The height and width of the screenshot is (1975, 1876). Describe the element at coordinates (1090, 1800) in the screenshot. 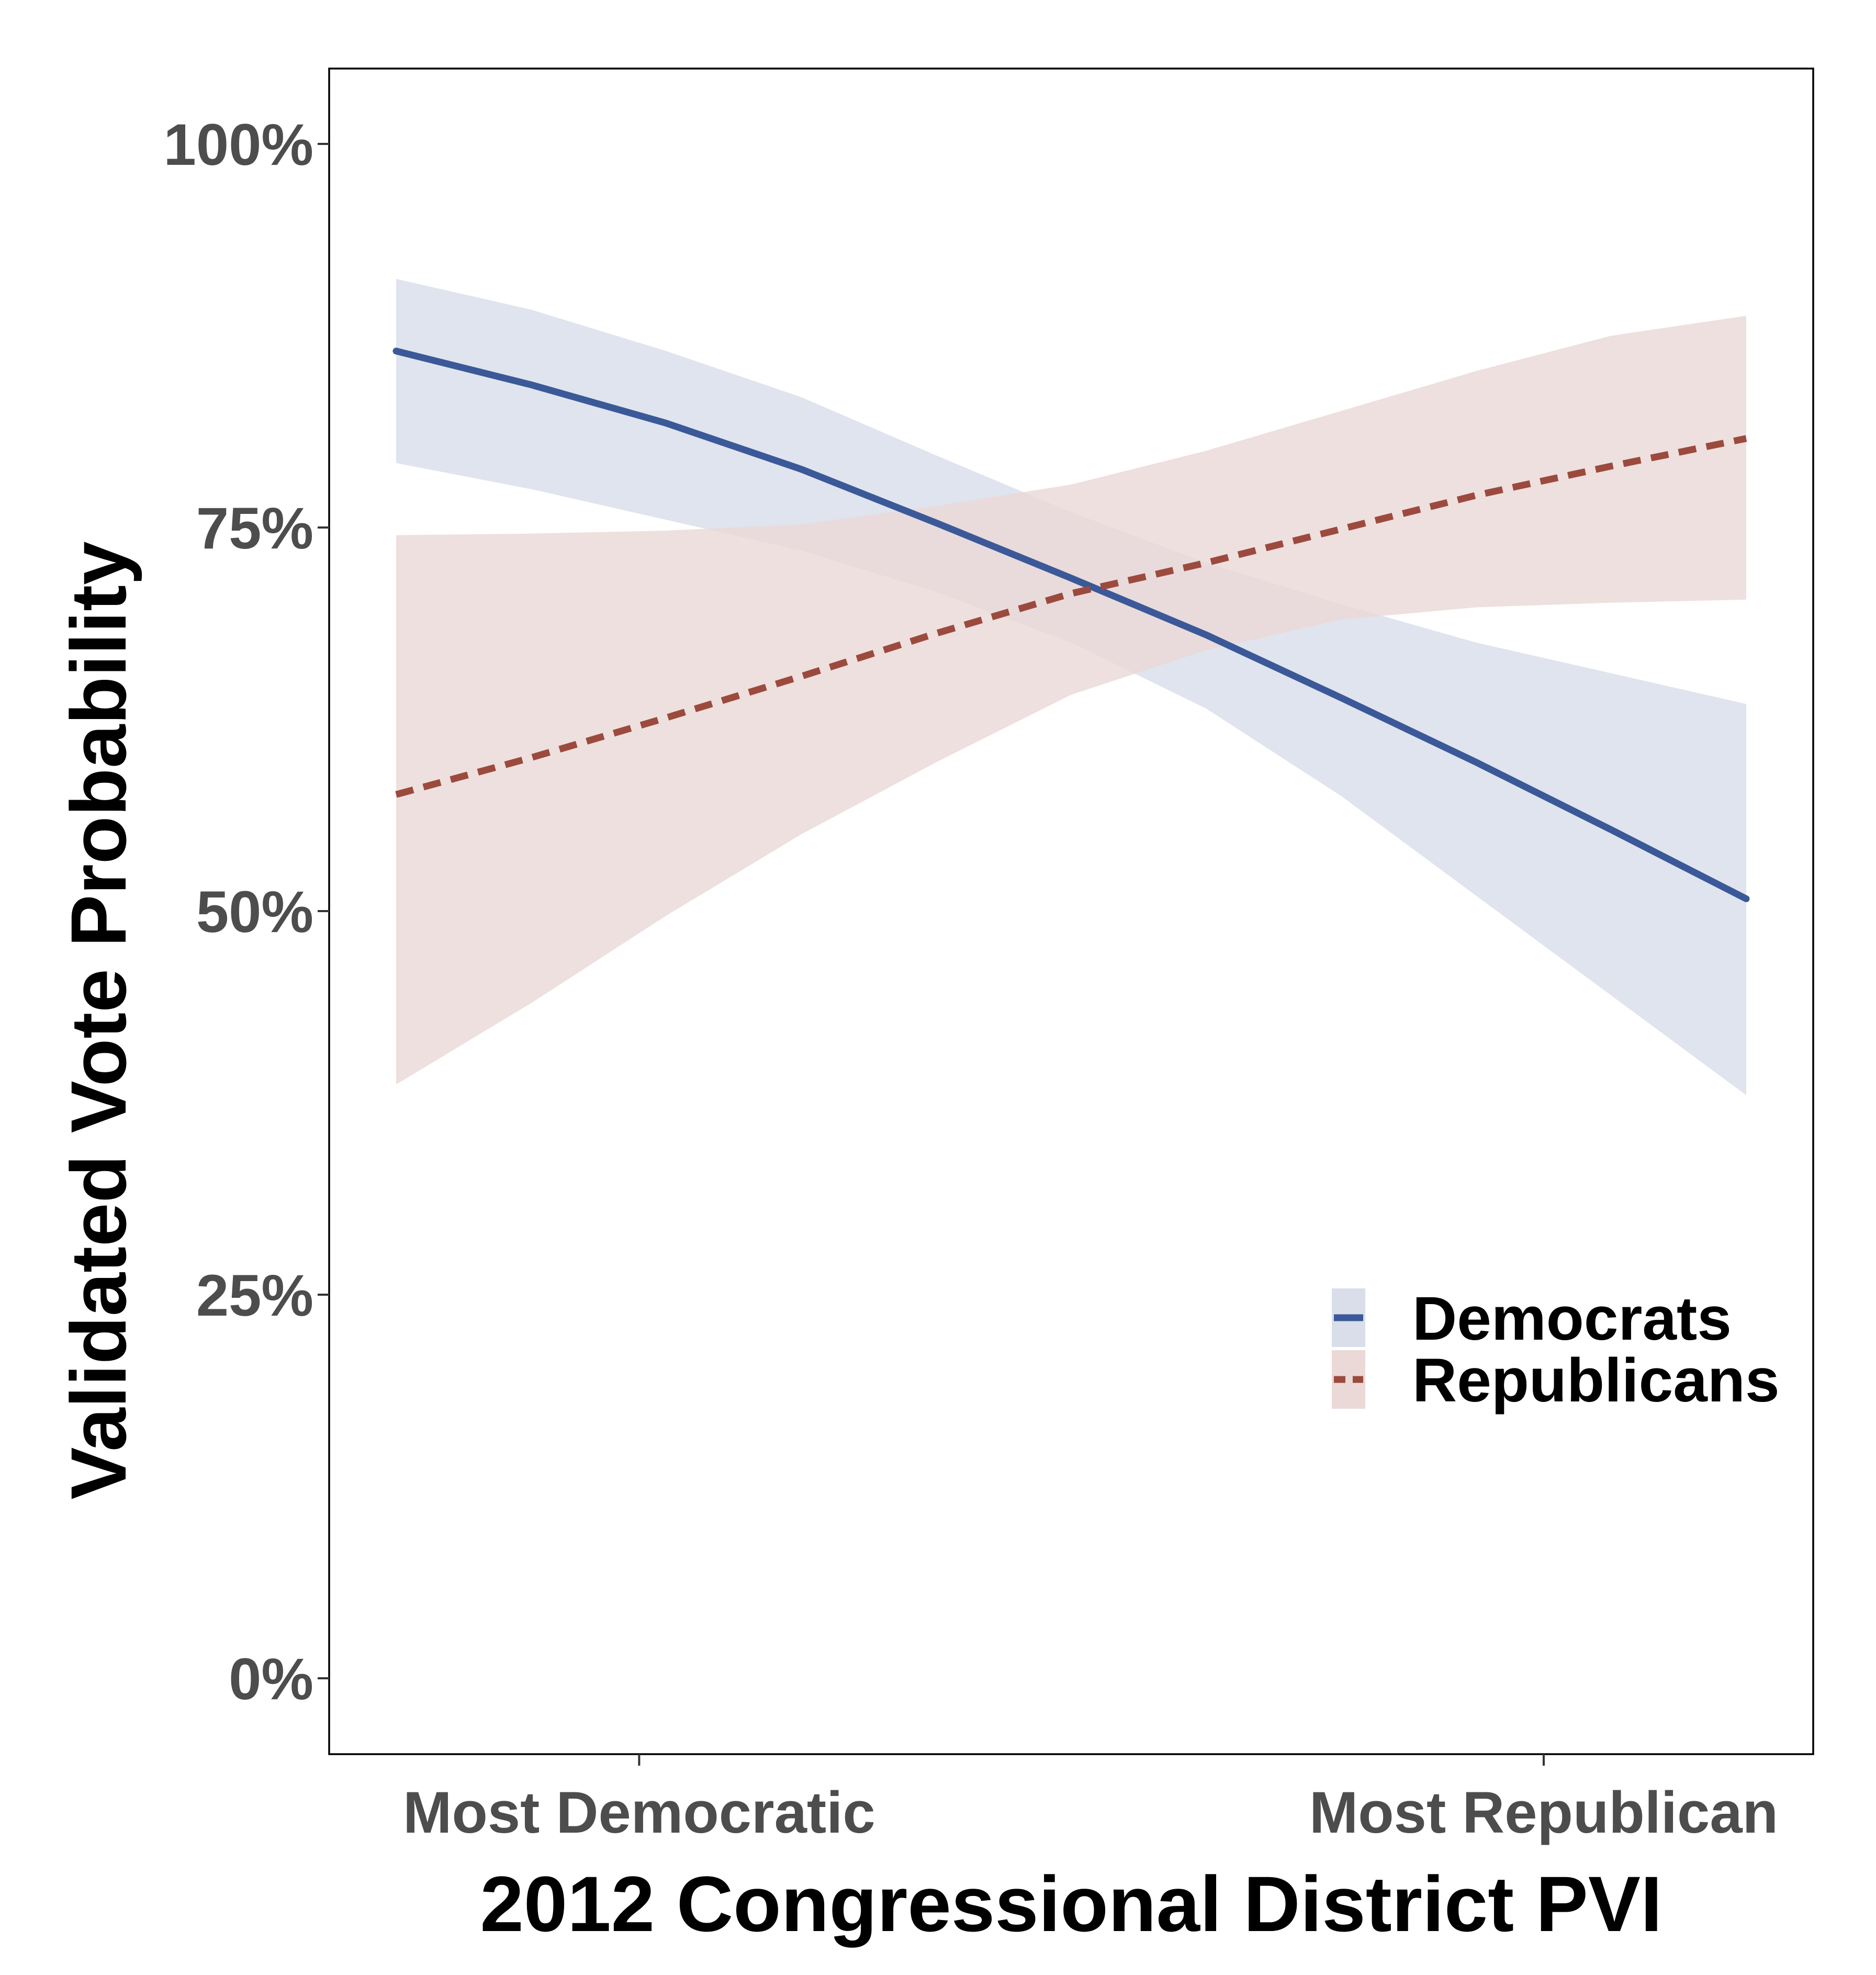

I see `x-axis: Most Democratic Most Republican` at that location.